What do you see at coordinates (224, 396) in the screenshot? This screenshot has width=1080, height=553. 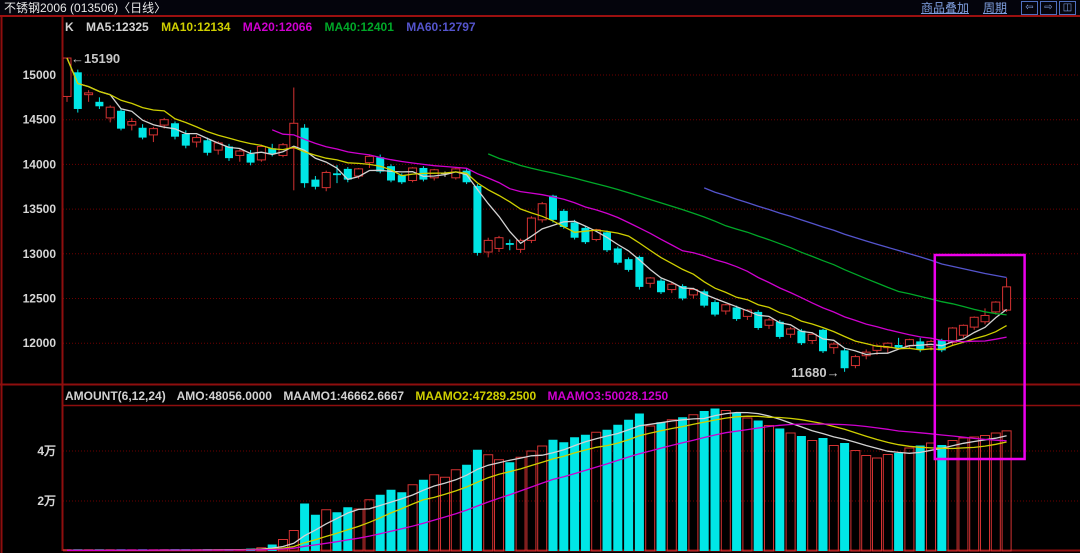 I see `amo-value: AMO:48056.0000` at bounding box center [224, 396].